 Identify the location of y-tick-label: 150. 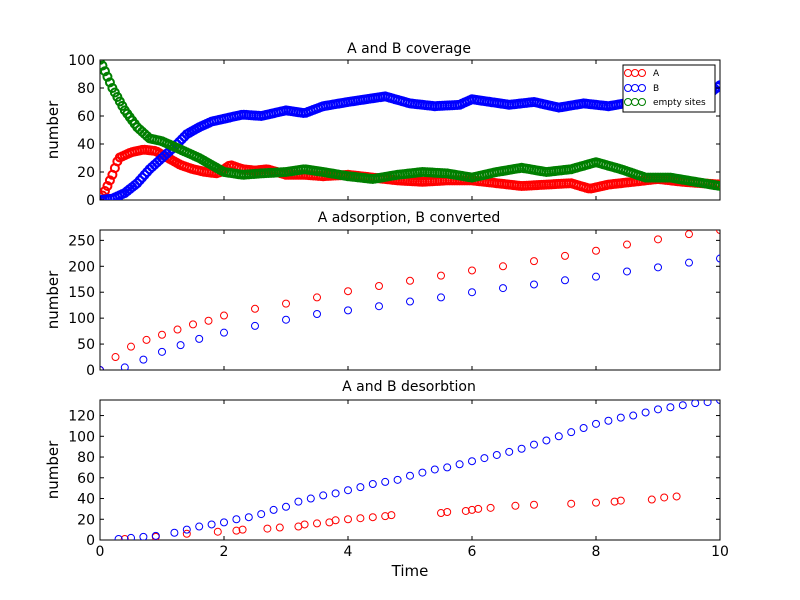
(81, 293).